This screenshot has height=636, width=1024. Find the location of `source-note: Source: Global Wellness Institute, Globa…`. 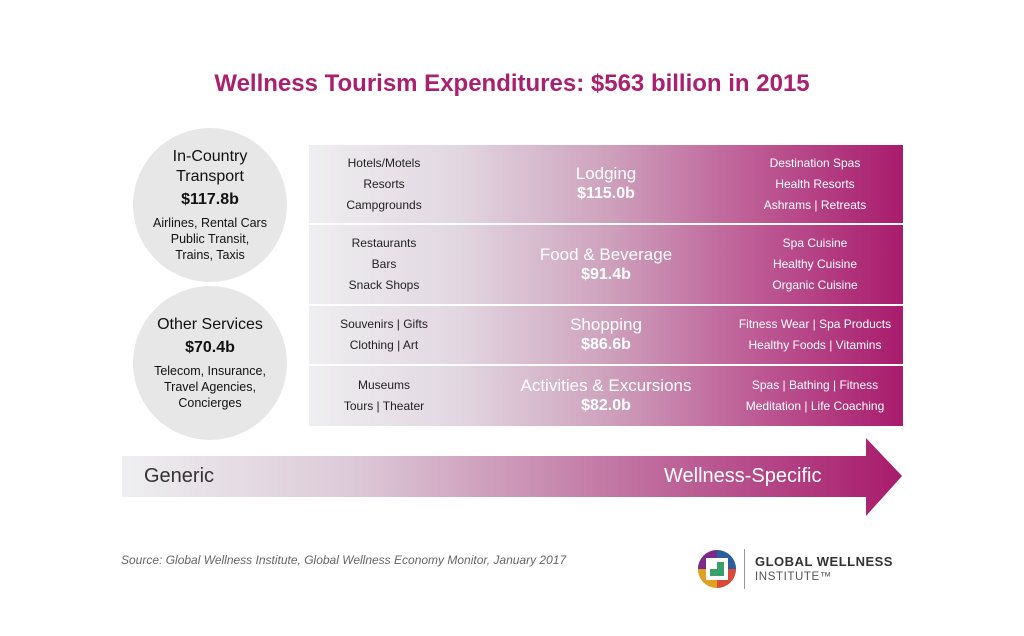

source-note: Source: Global Wellness Institute, Globa… is located at coordinates (344, 560).